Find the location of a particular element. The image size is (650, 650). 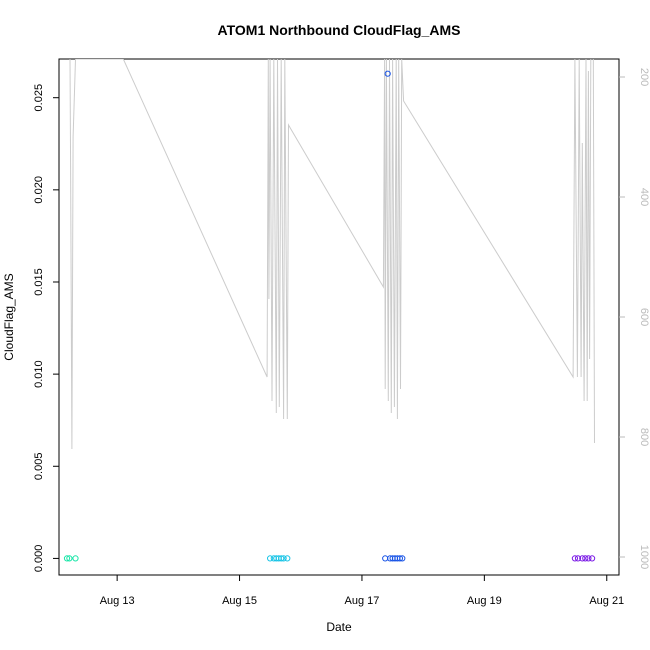

x-axis: Aug 13 Aug 15 Aug 17 Aug 19 Aug 21 is located at coordinates (362, 591).